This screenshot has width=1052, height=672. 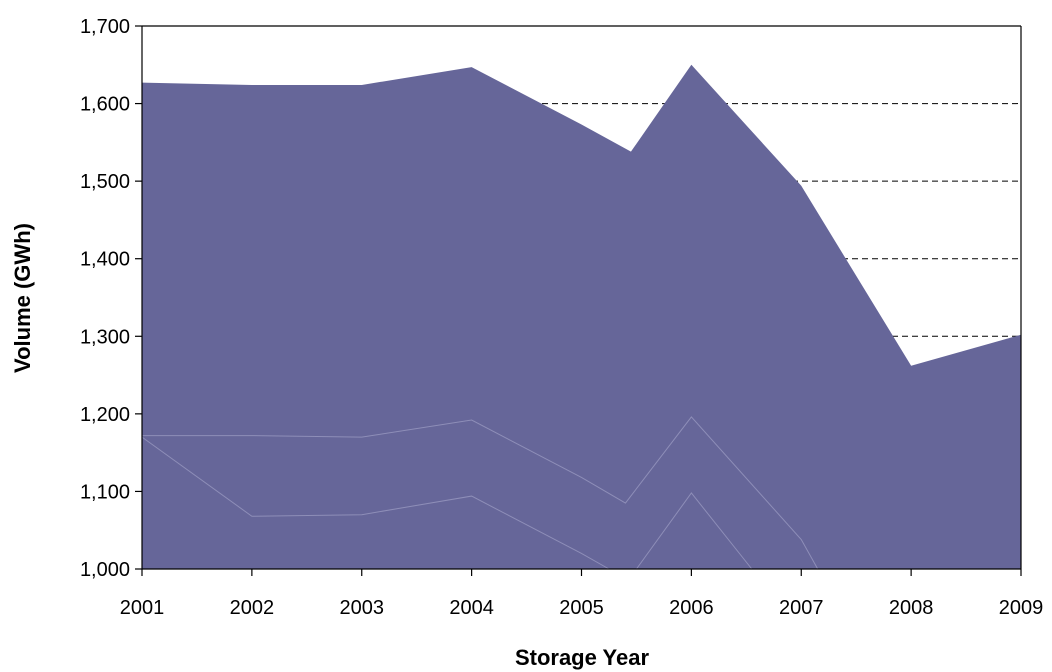 What do you see at coordinates (105, 105) in the screenshot?
I see `y-tick-label: 1,600` at bounding box center [105, 105].